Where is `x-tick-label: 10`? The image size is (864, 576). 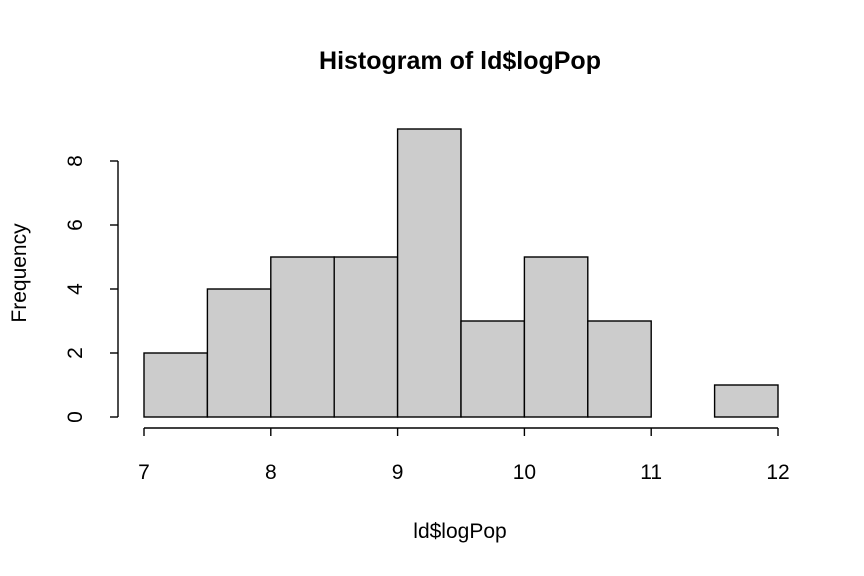
x-tick-label: 10 is located at coordinates (524, 472).